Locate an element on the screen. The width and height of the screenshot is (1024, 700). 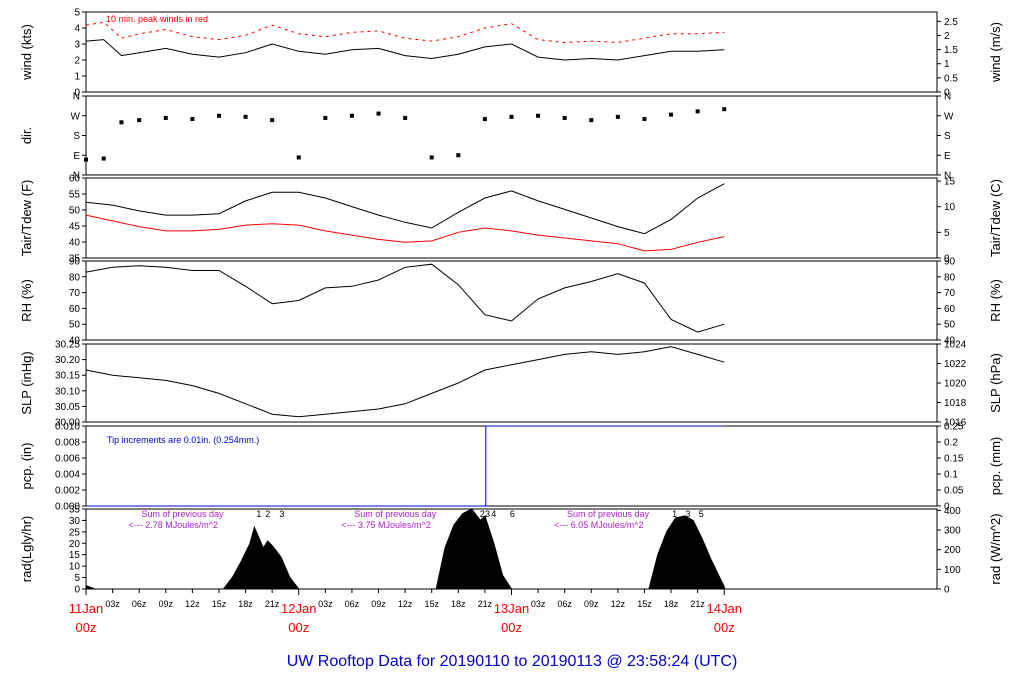
y-tick-label-right-wind: 1 is located at coordinates (947, 64).